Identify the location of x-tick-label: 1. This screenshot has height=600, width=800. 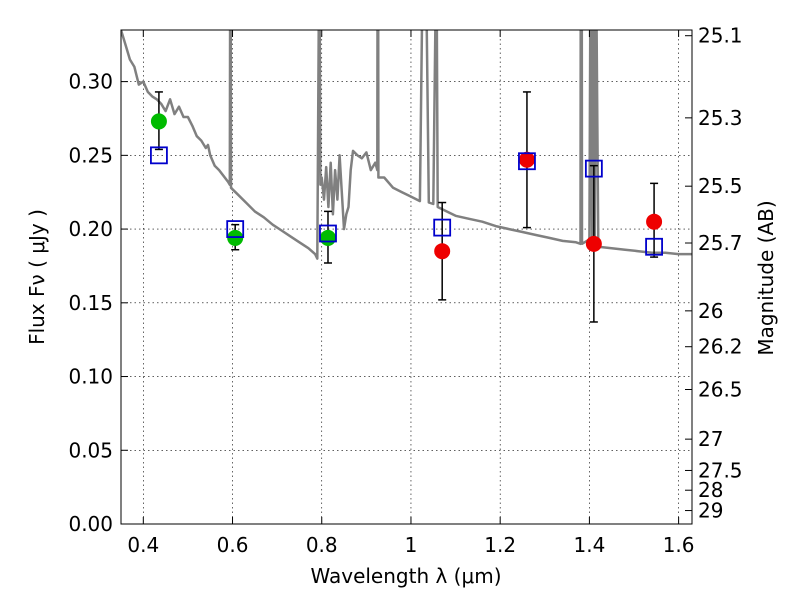
(411, 545).